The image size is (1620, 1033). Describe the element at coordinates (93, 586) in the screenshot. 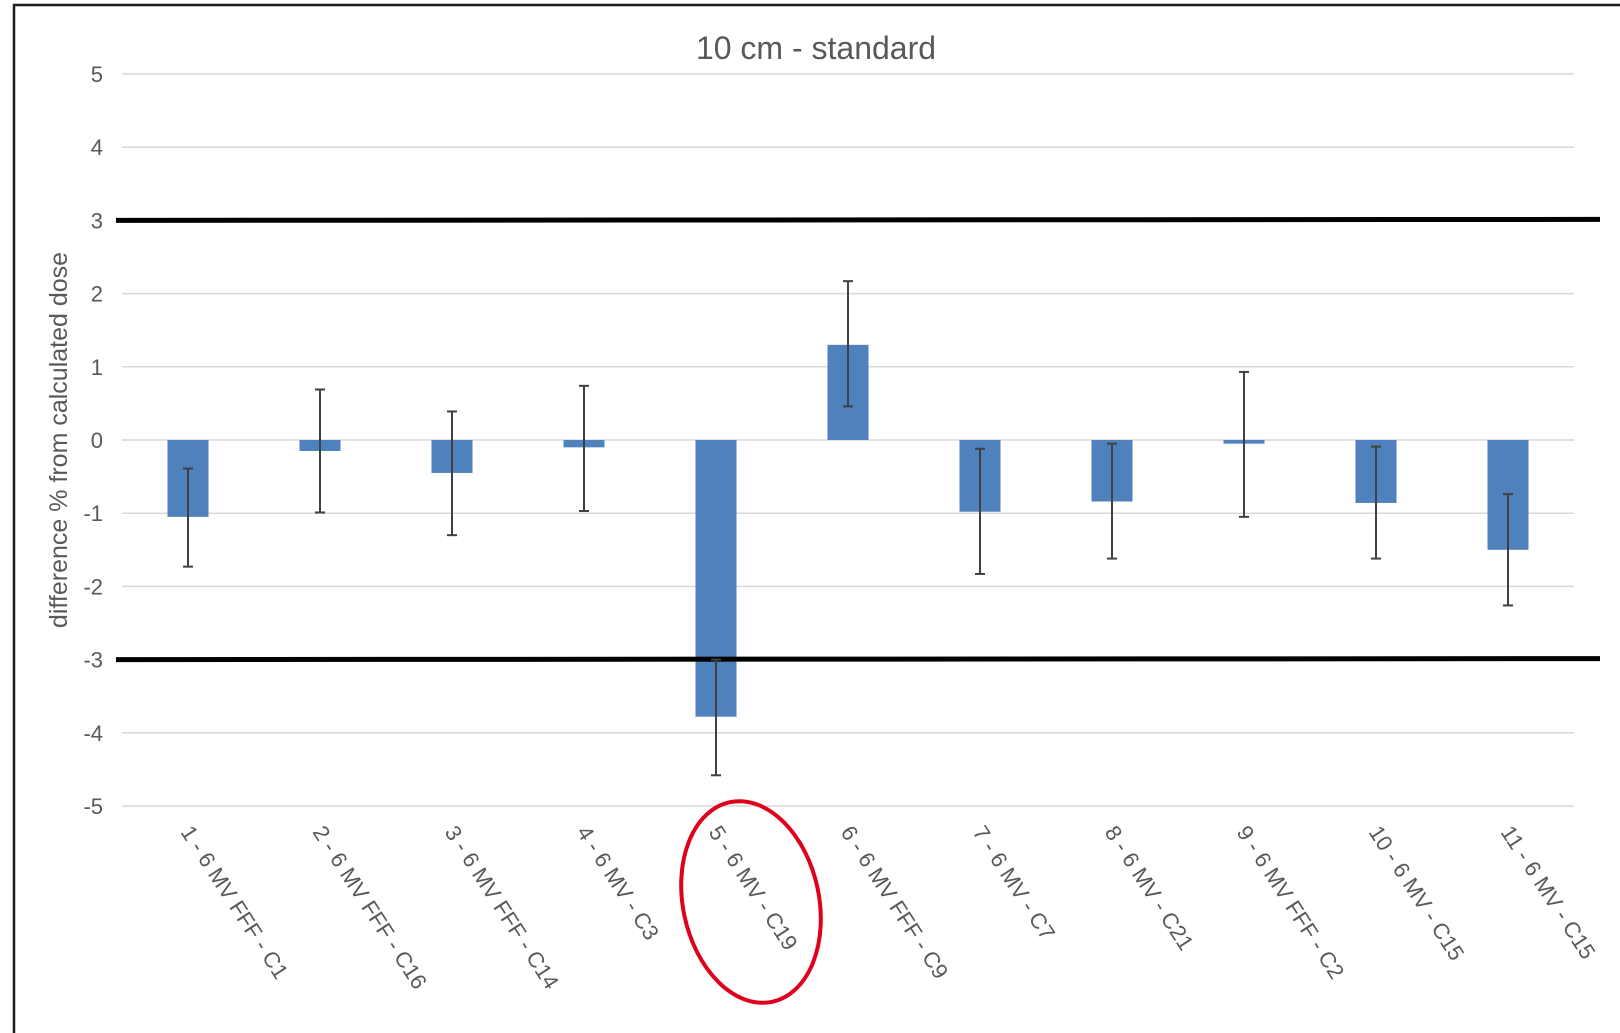

I see `y-tick-label: -2` at that location.